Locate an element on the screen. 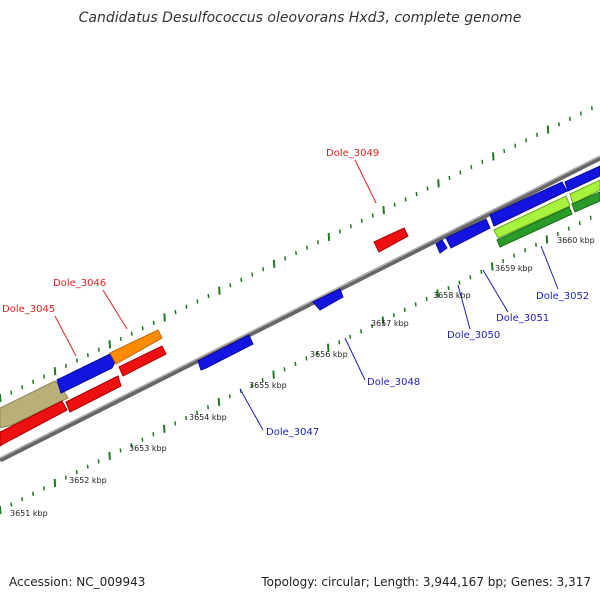  gene-label: Dole_3046 is located at coordinates (79, 283).